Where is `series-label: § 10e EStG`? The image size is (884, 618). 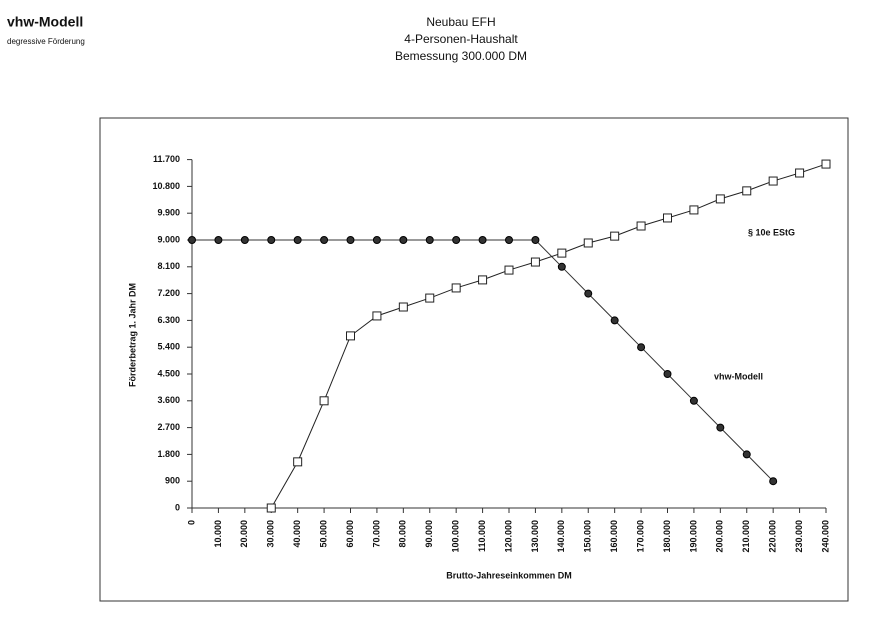 series-label: § 10e EStG is located at coordinates (771, 232).